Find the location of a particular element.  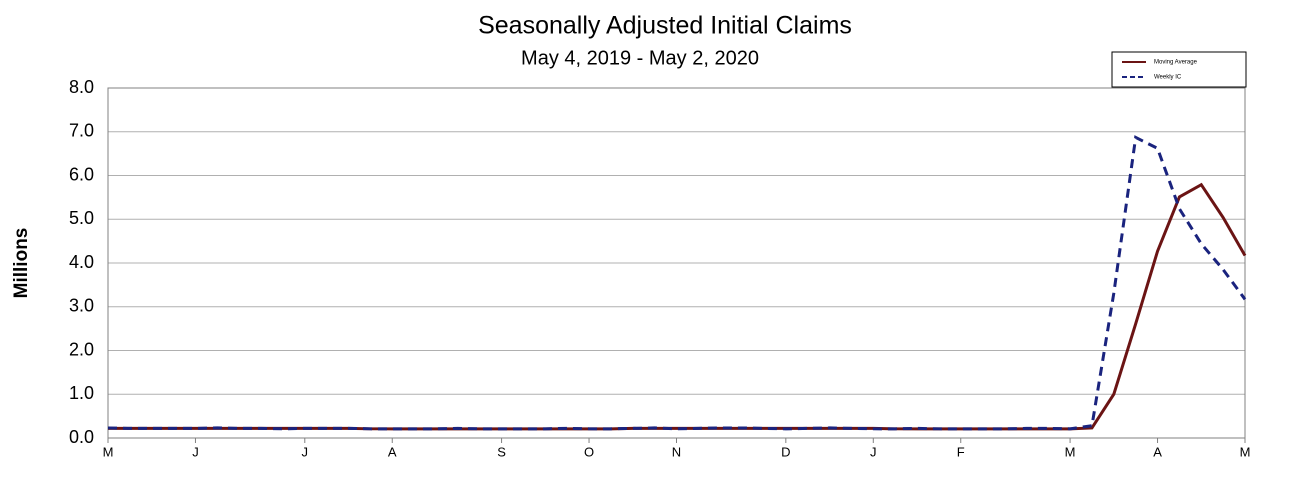

y-tick-label: 4.0 is located at coordinates (81, 262).